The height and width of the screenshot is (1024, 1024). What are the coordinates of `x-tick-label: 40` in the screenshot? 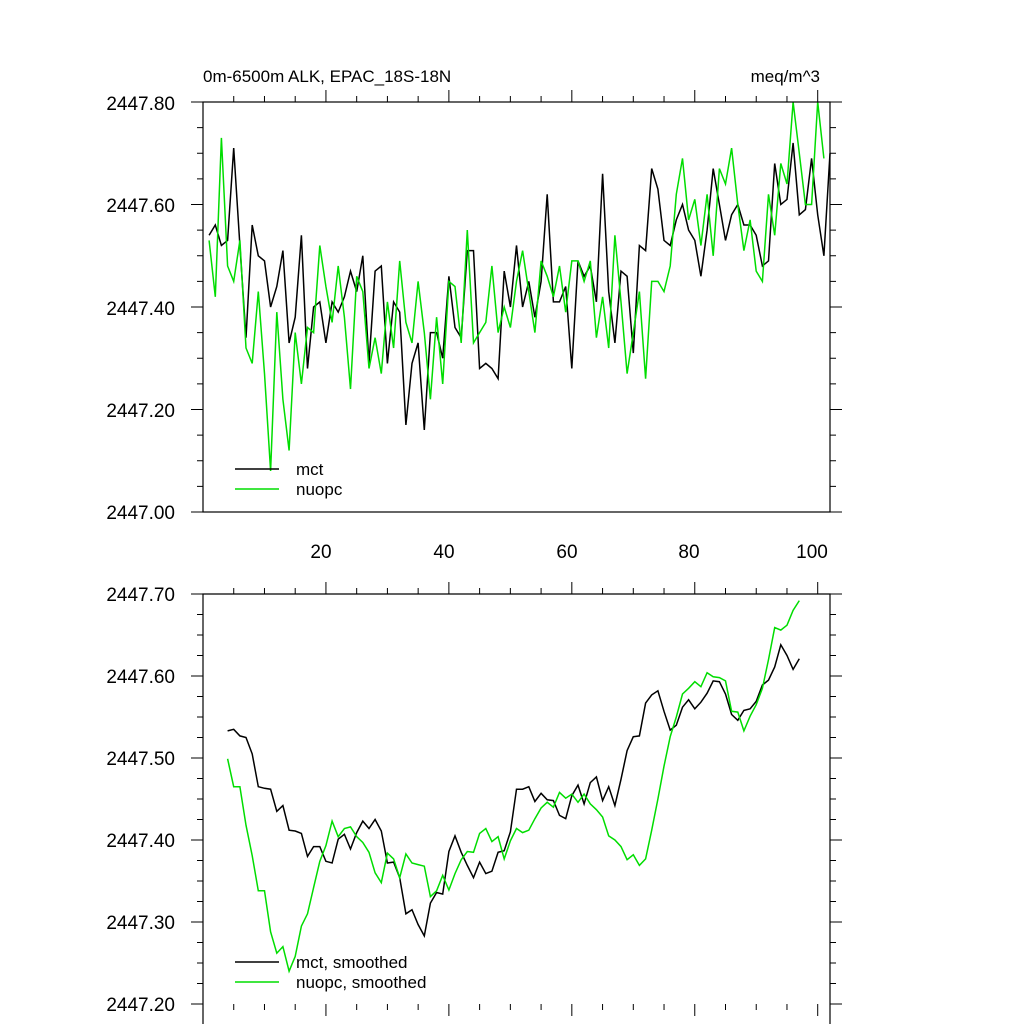 It's located at (443, 552).